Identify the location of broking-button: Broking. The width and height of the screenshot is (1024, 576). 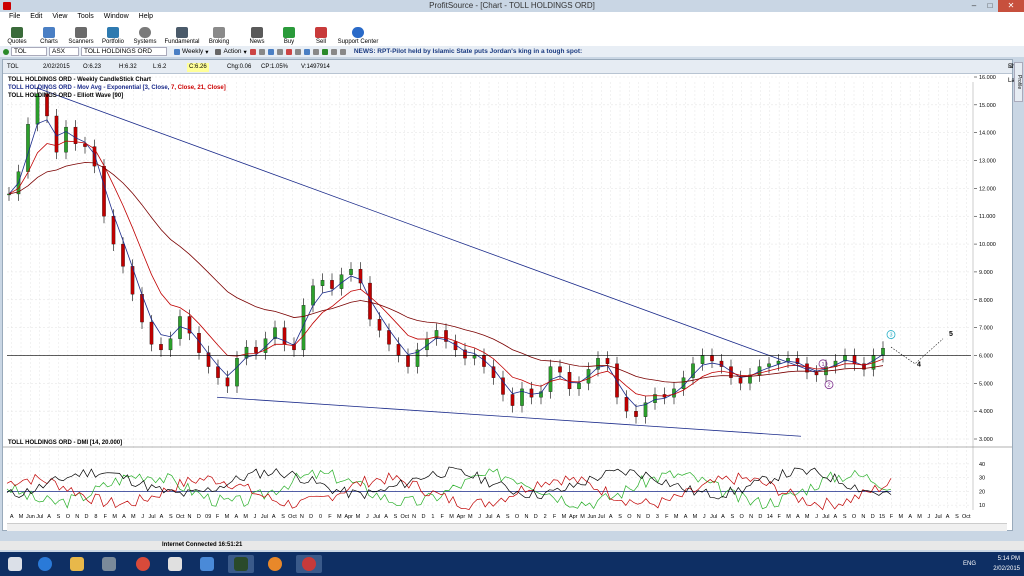
(219, 36).